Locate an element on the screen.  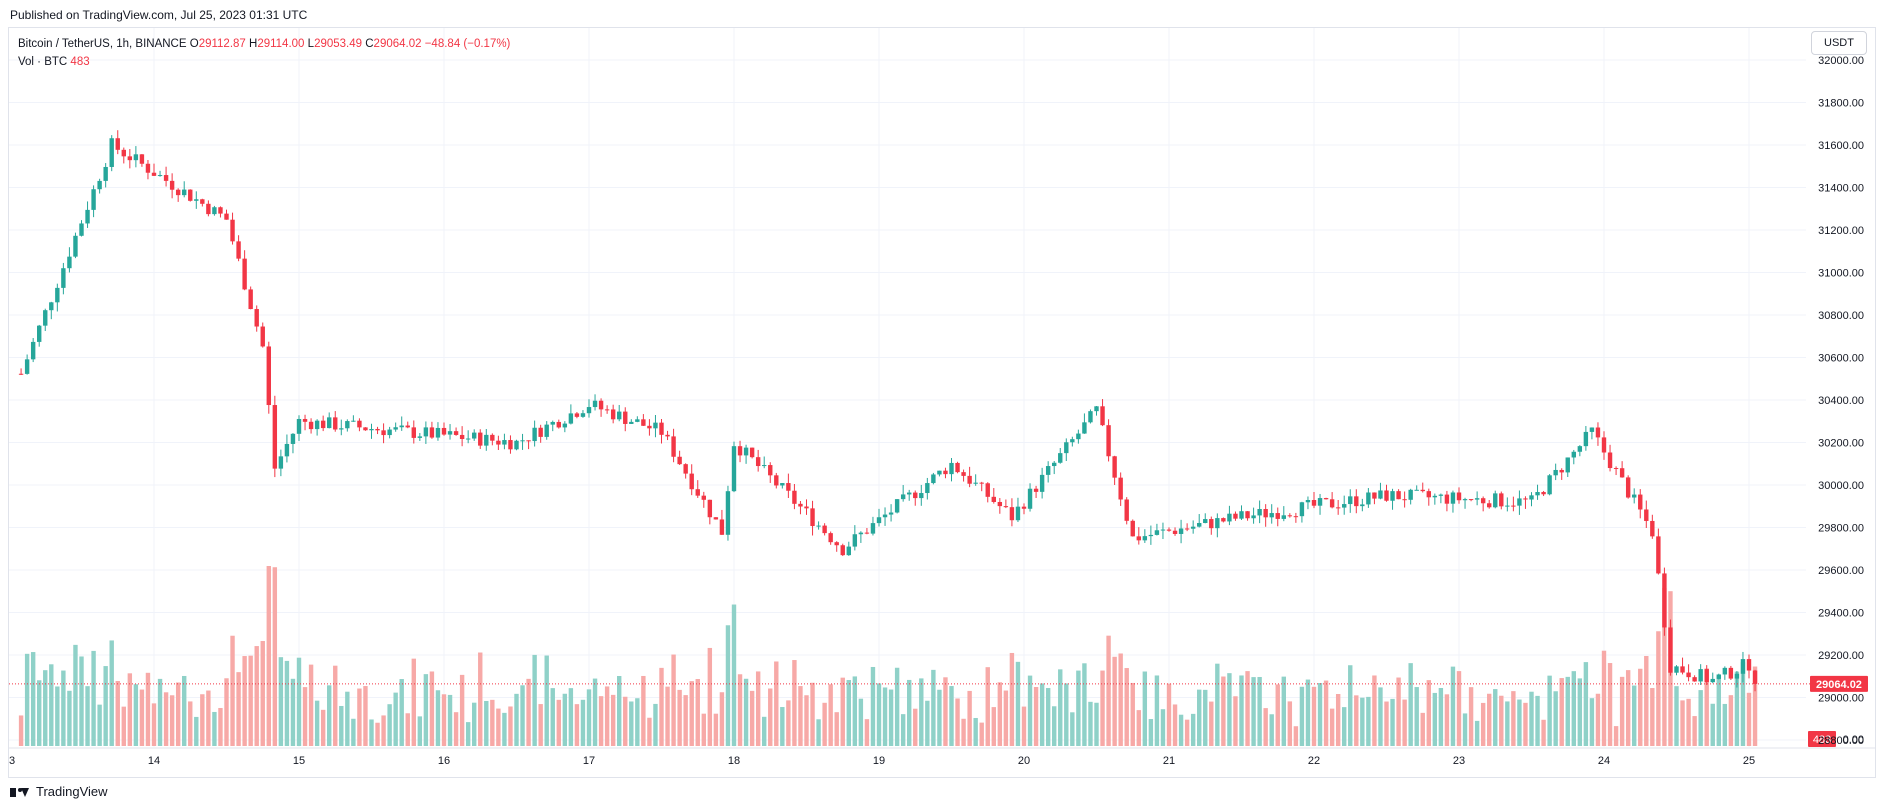
x-tick-label: 17 is located at coordinates (589, 761).